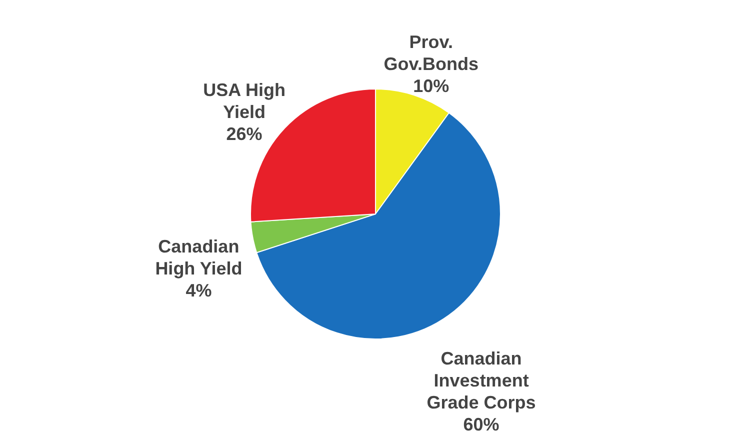 This screenshot has width=751, height=433. Describe the element at coordinates (244, 134) in the screenshot. I see `data-label: 26%` at that location.